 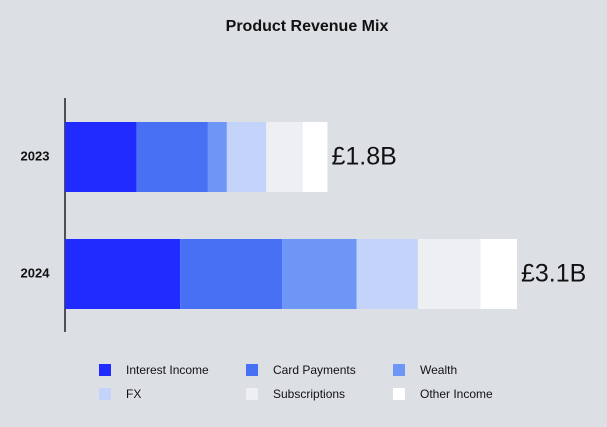 What do you see at coordinates (363, 157) in the screenshot?
I see `total-label: £1.8B` at bounding box center [363, 157].